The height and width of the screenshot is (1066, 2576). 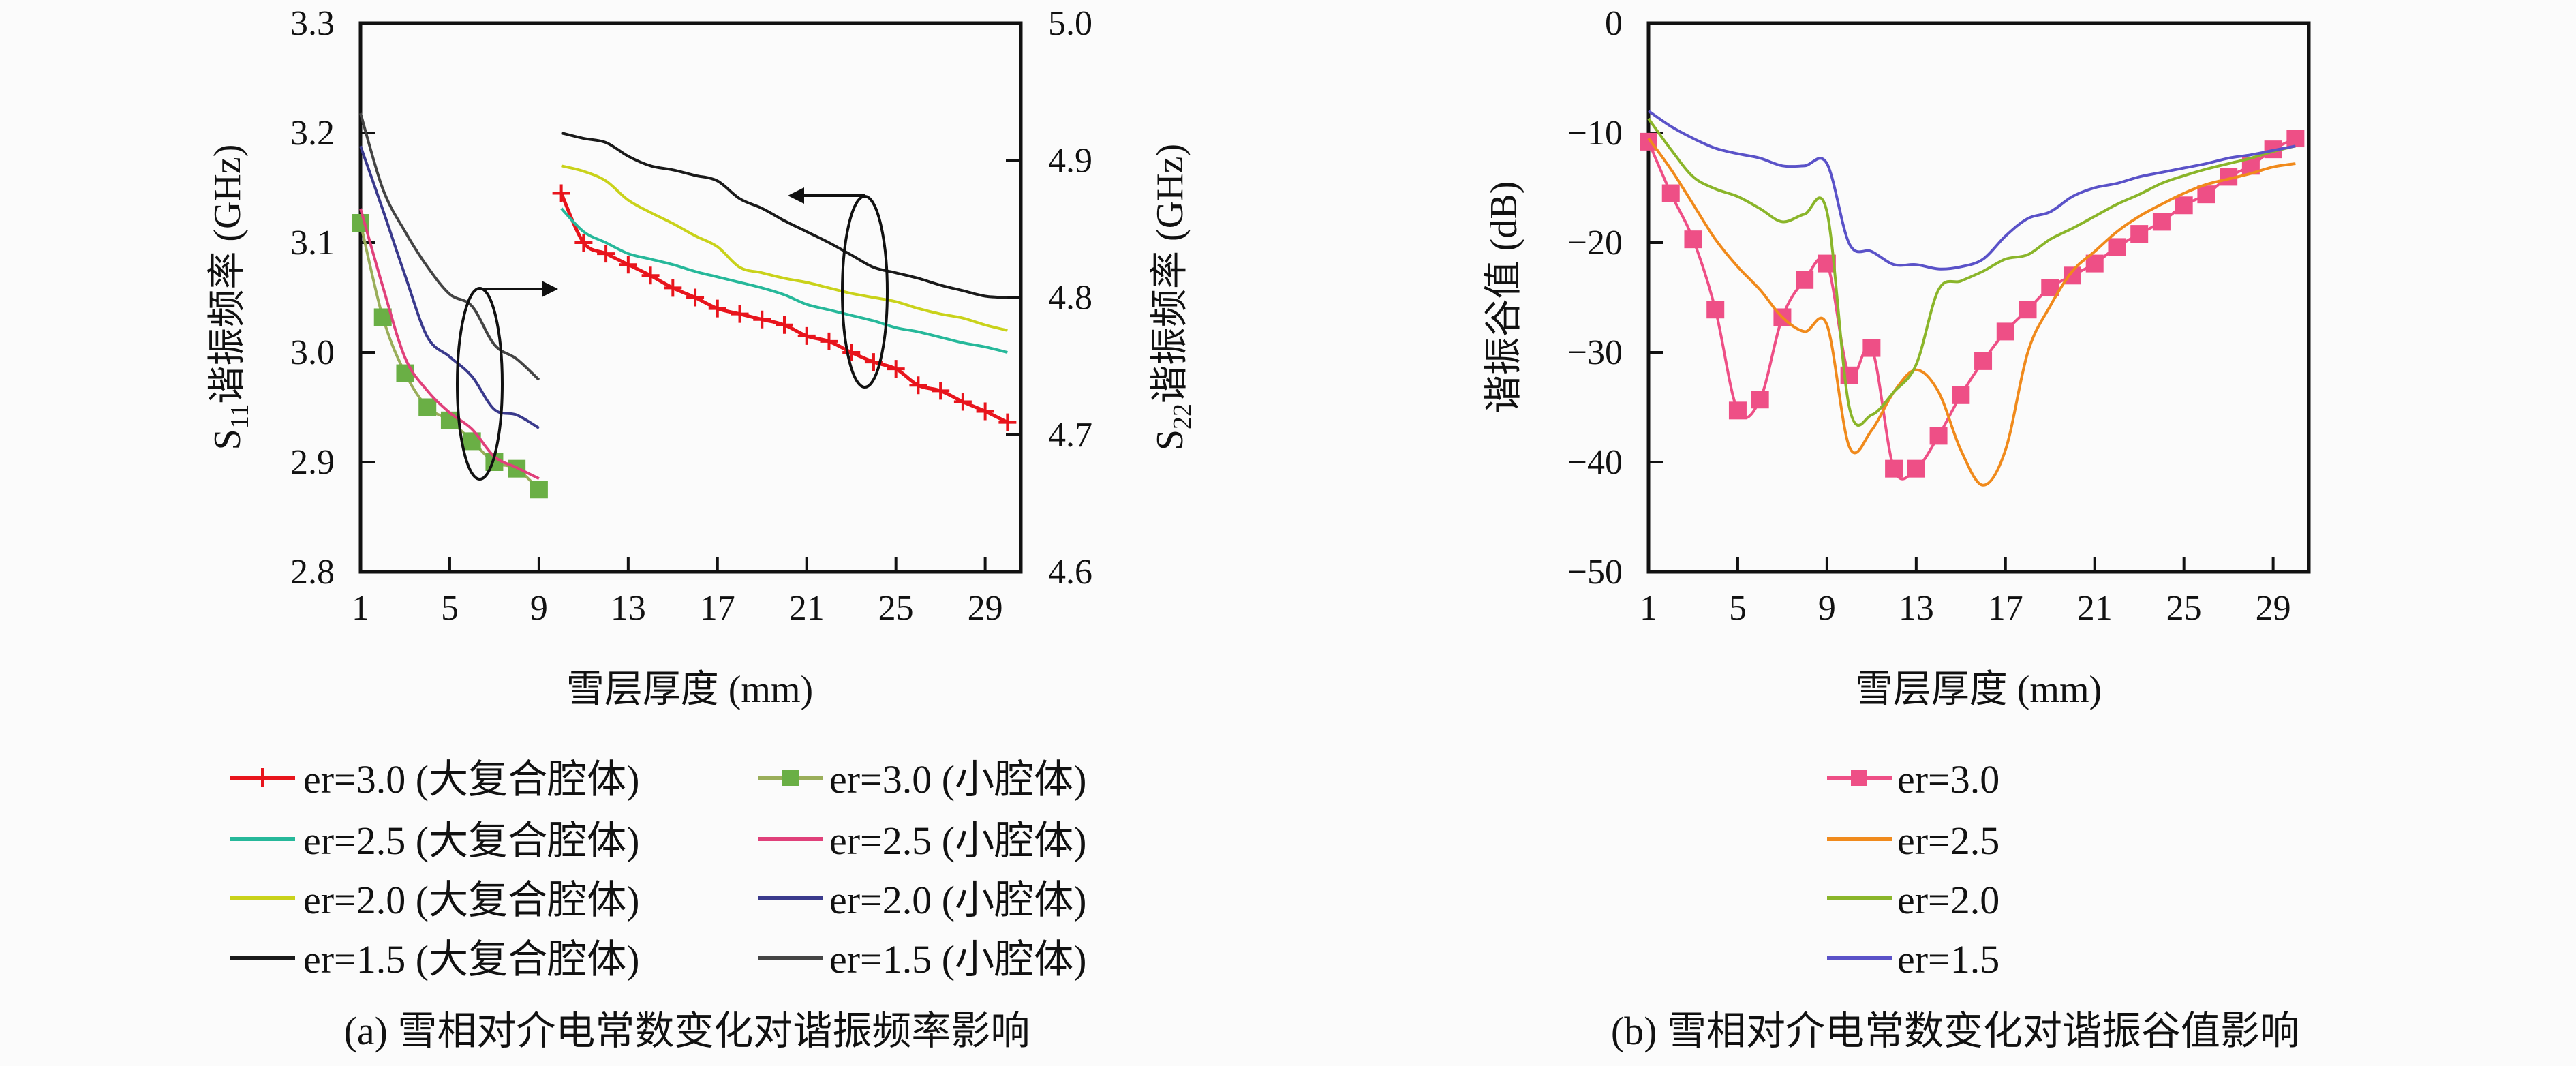 What do you see at coordinates (1595, 133) in the screenshot?
I see `y-tick-label: −10` at bounding box center [1595, 133].